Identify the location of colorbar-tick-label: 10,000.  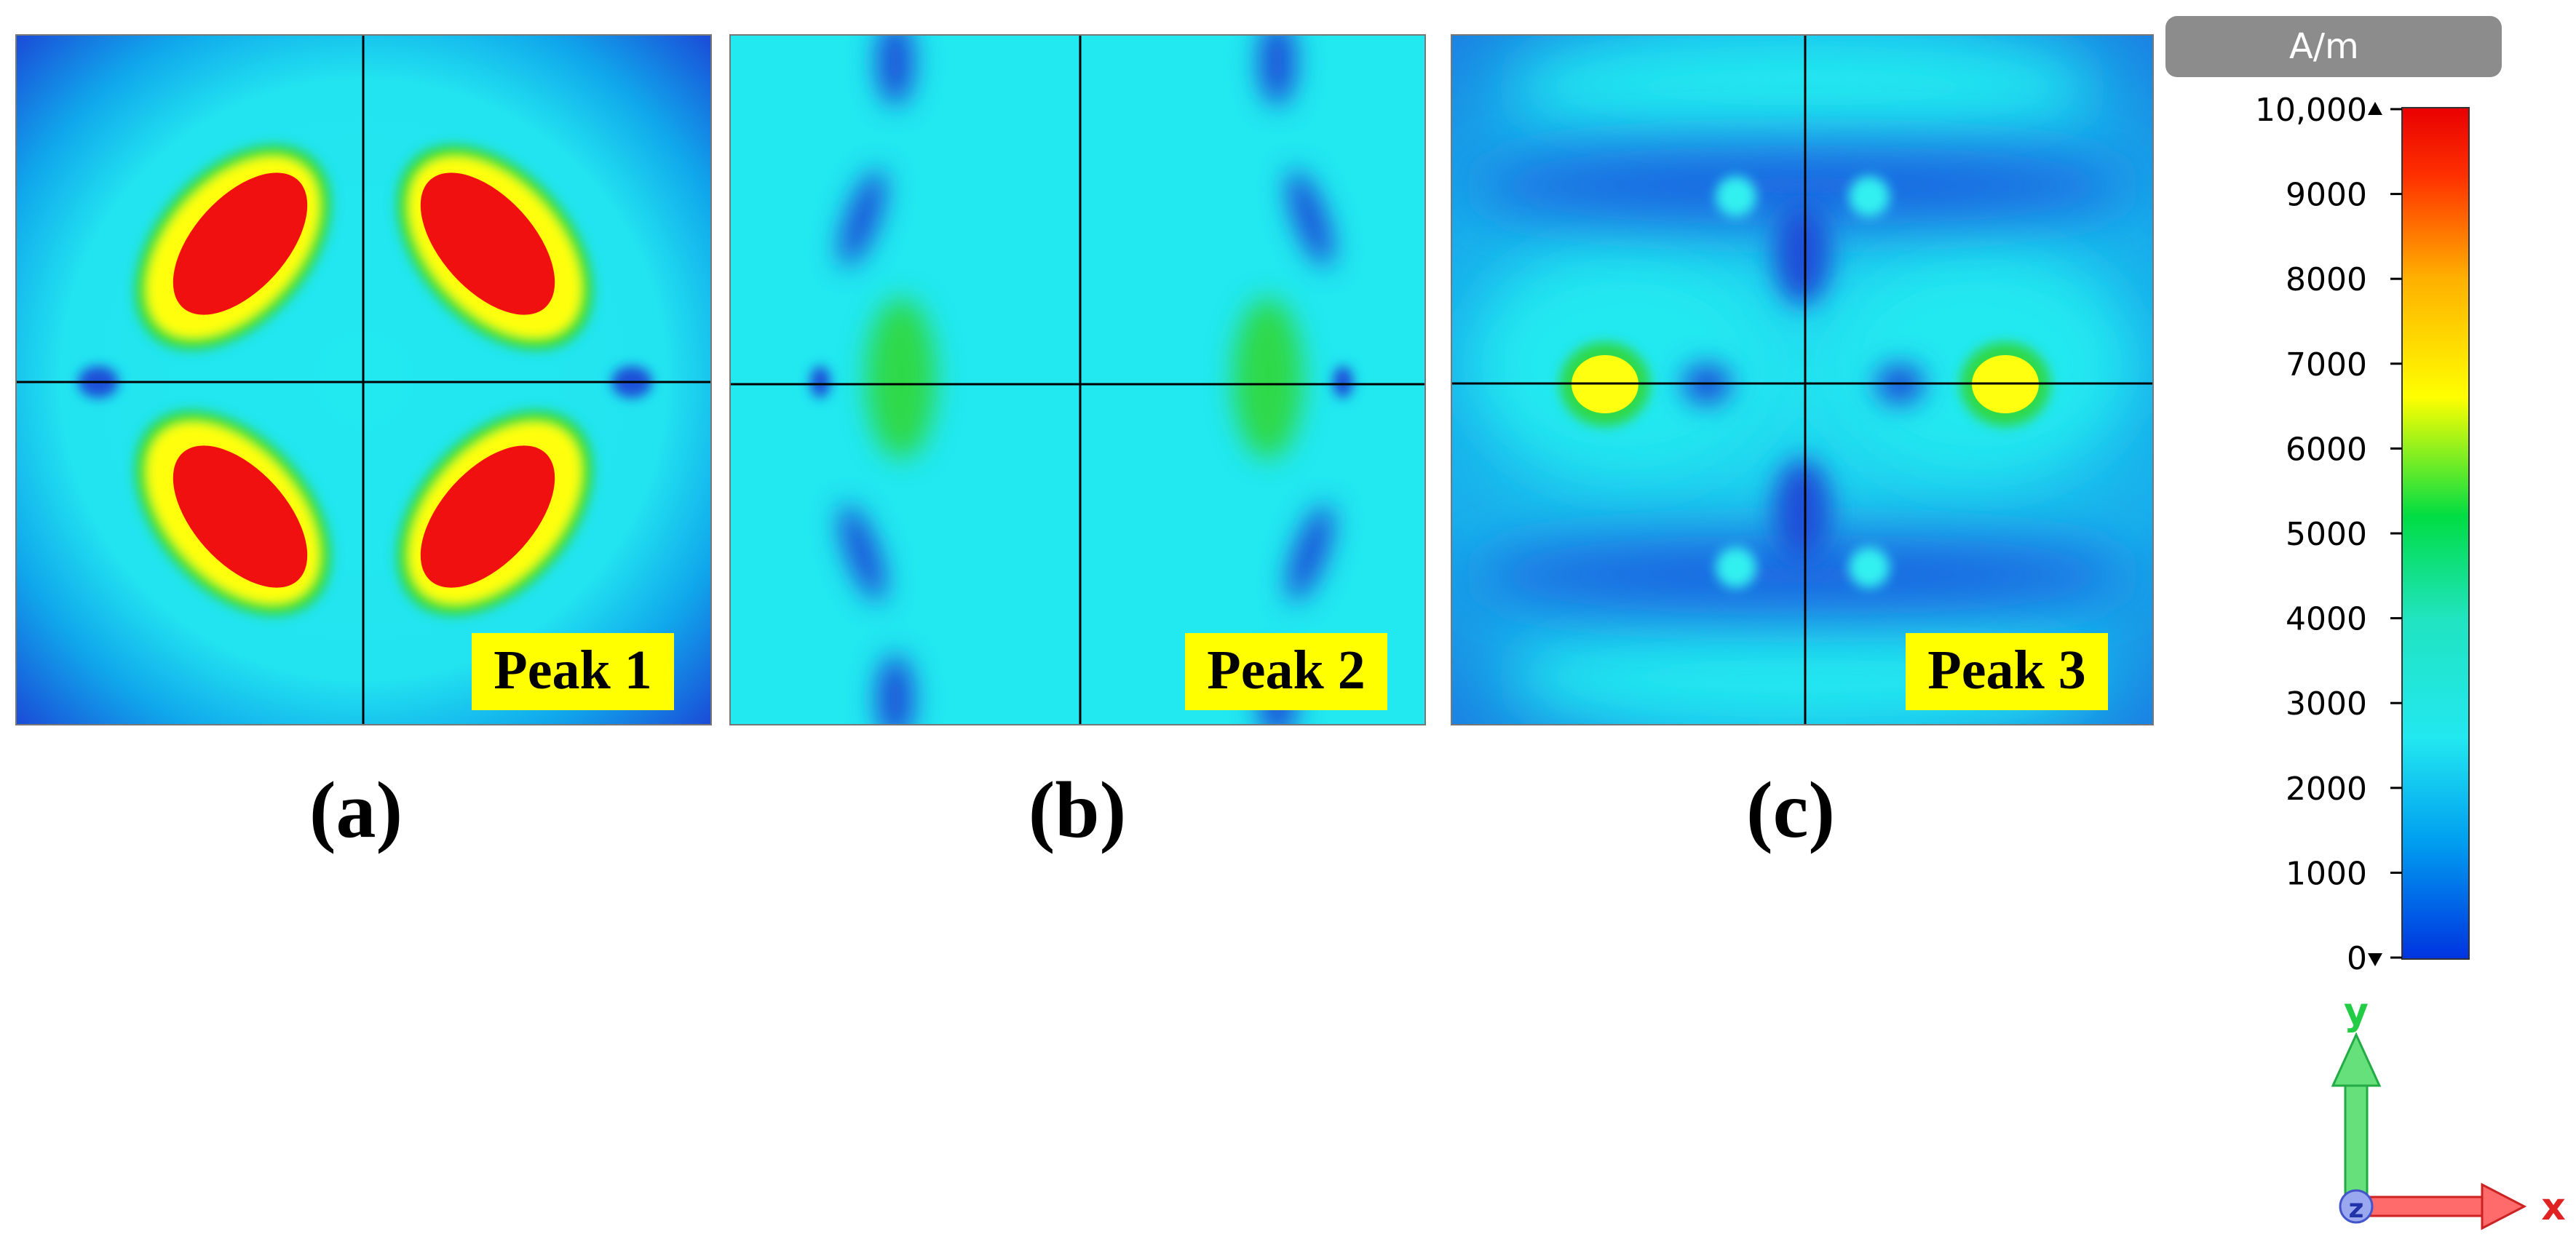
(2311, 110).